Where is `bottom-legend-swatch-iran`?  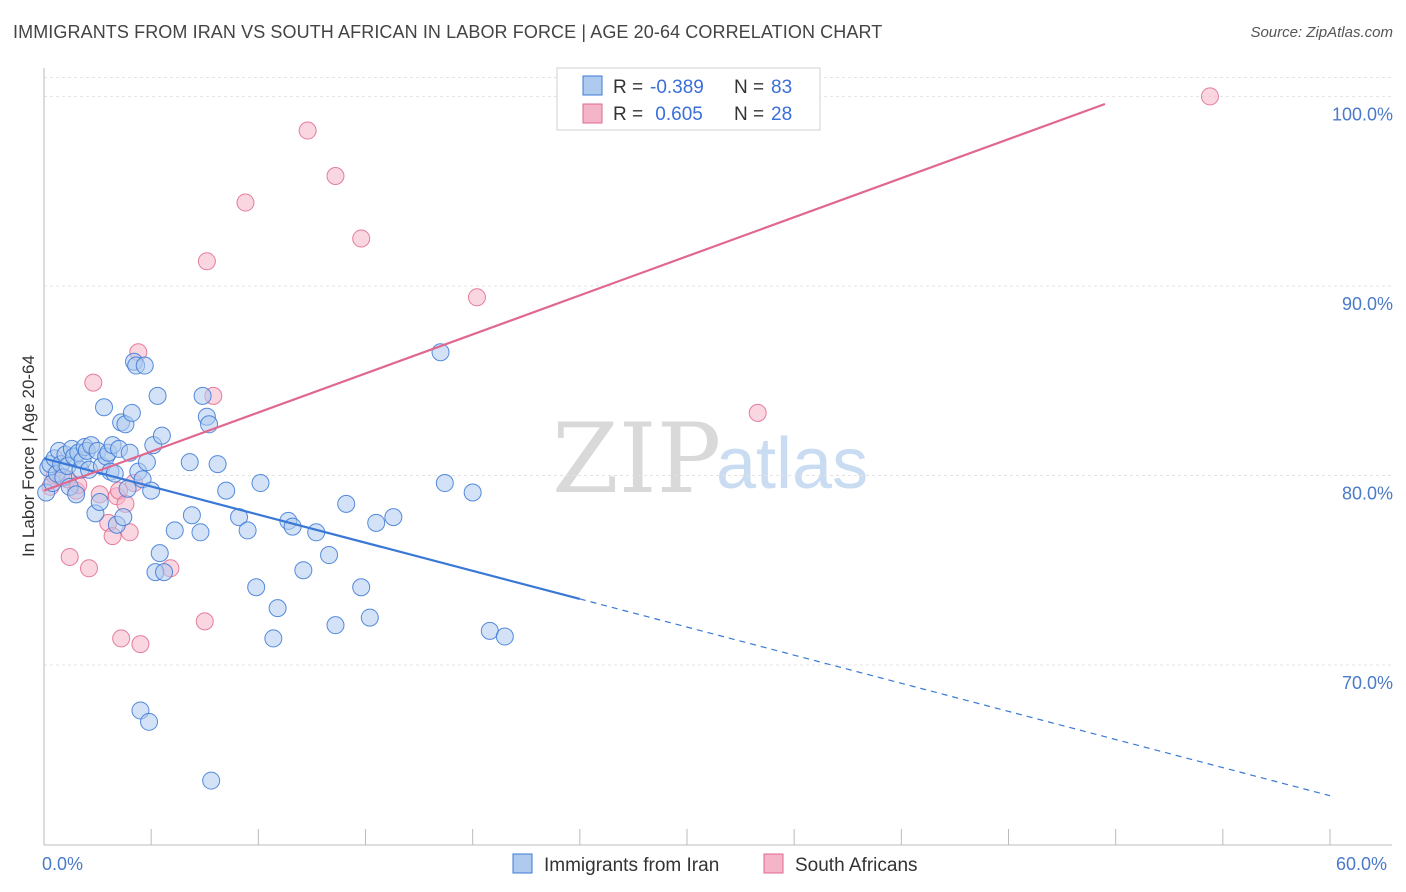 bottom-legend-swatch-iran is located at coordinates (522, 863).